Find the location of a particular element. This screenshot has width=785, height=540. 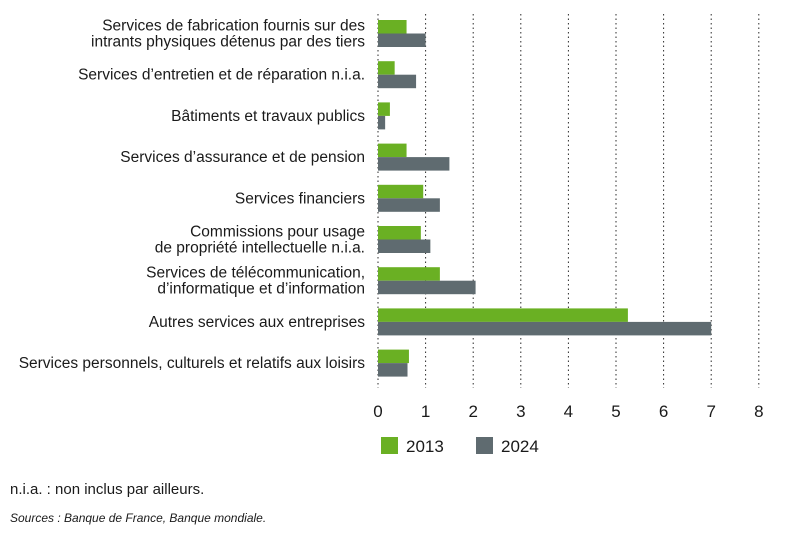

category-label: Autres services aux entreprises is located at coordinates (257, 322).